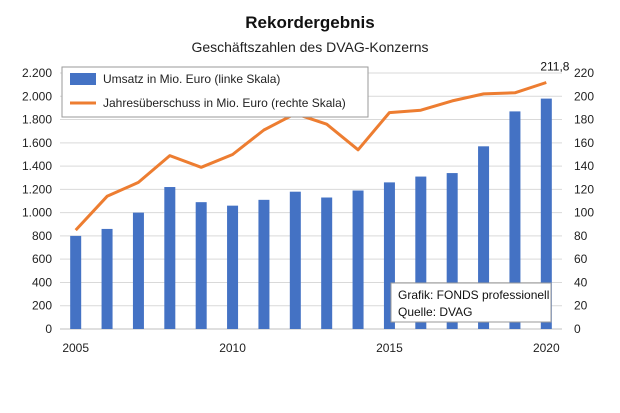  Describe the element at coordinates (584, 166) in the screenshot. I see `right-axis-tick-label: 140` at that location.